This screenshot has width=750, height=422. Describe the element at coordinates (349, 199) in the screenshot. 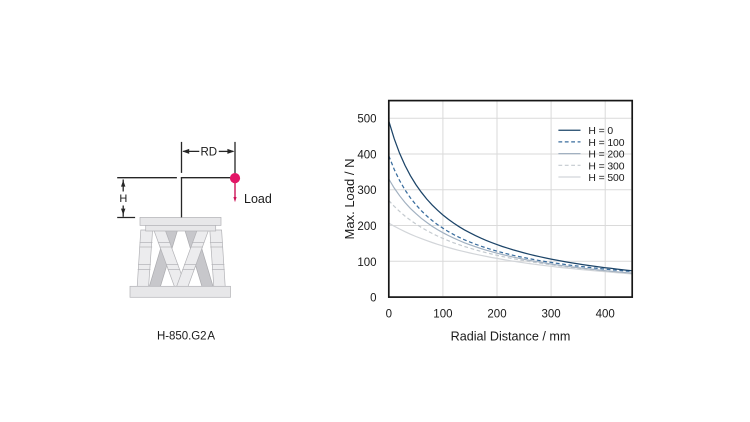

I see `svg-text: Max. Load / N` at that location.